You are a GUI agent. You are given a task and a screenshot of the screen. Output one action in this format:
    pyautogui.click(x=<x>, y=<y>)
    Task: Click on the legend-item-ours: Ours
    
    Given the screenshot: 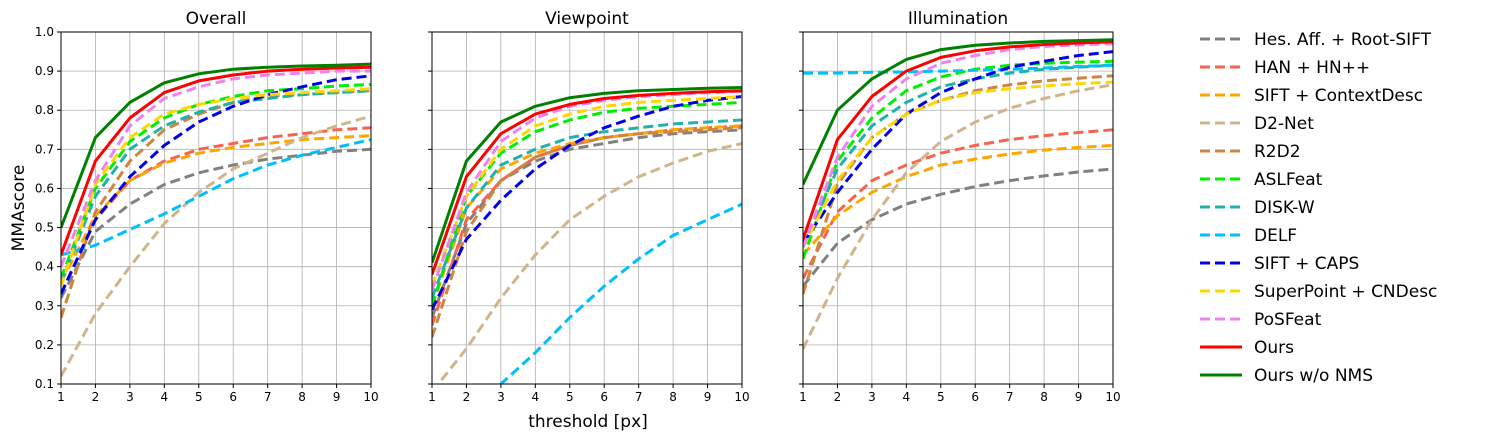 What is the action you would take?
    pyautogui.click(x=1247, y=348)
    